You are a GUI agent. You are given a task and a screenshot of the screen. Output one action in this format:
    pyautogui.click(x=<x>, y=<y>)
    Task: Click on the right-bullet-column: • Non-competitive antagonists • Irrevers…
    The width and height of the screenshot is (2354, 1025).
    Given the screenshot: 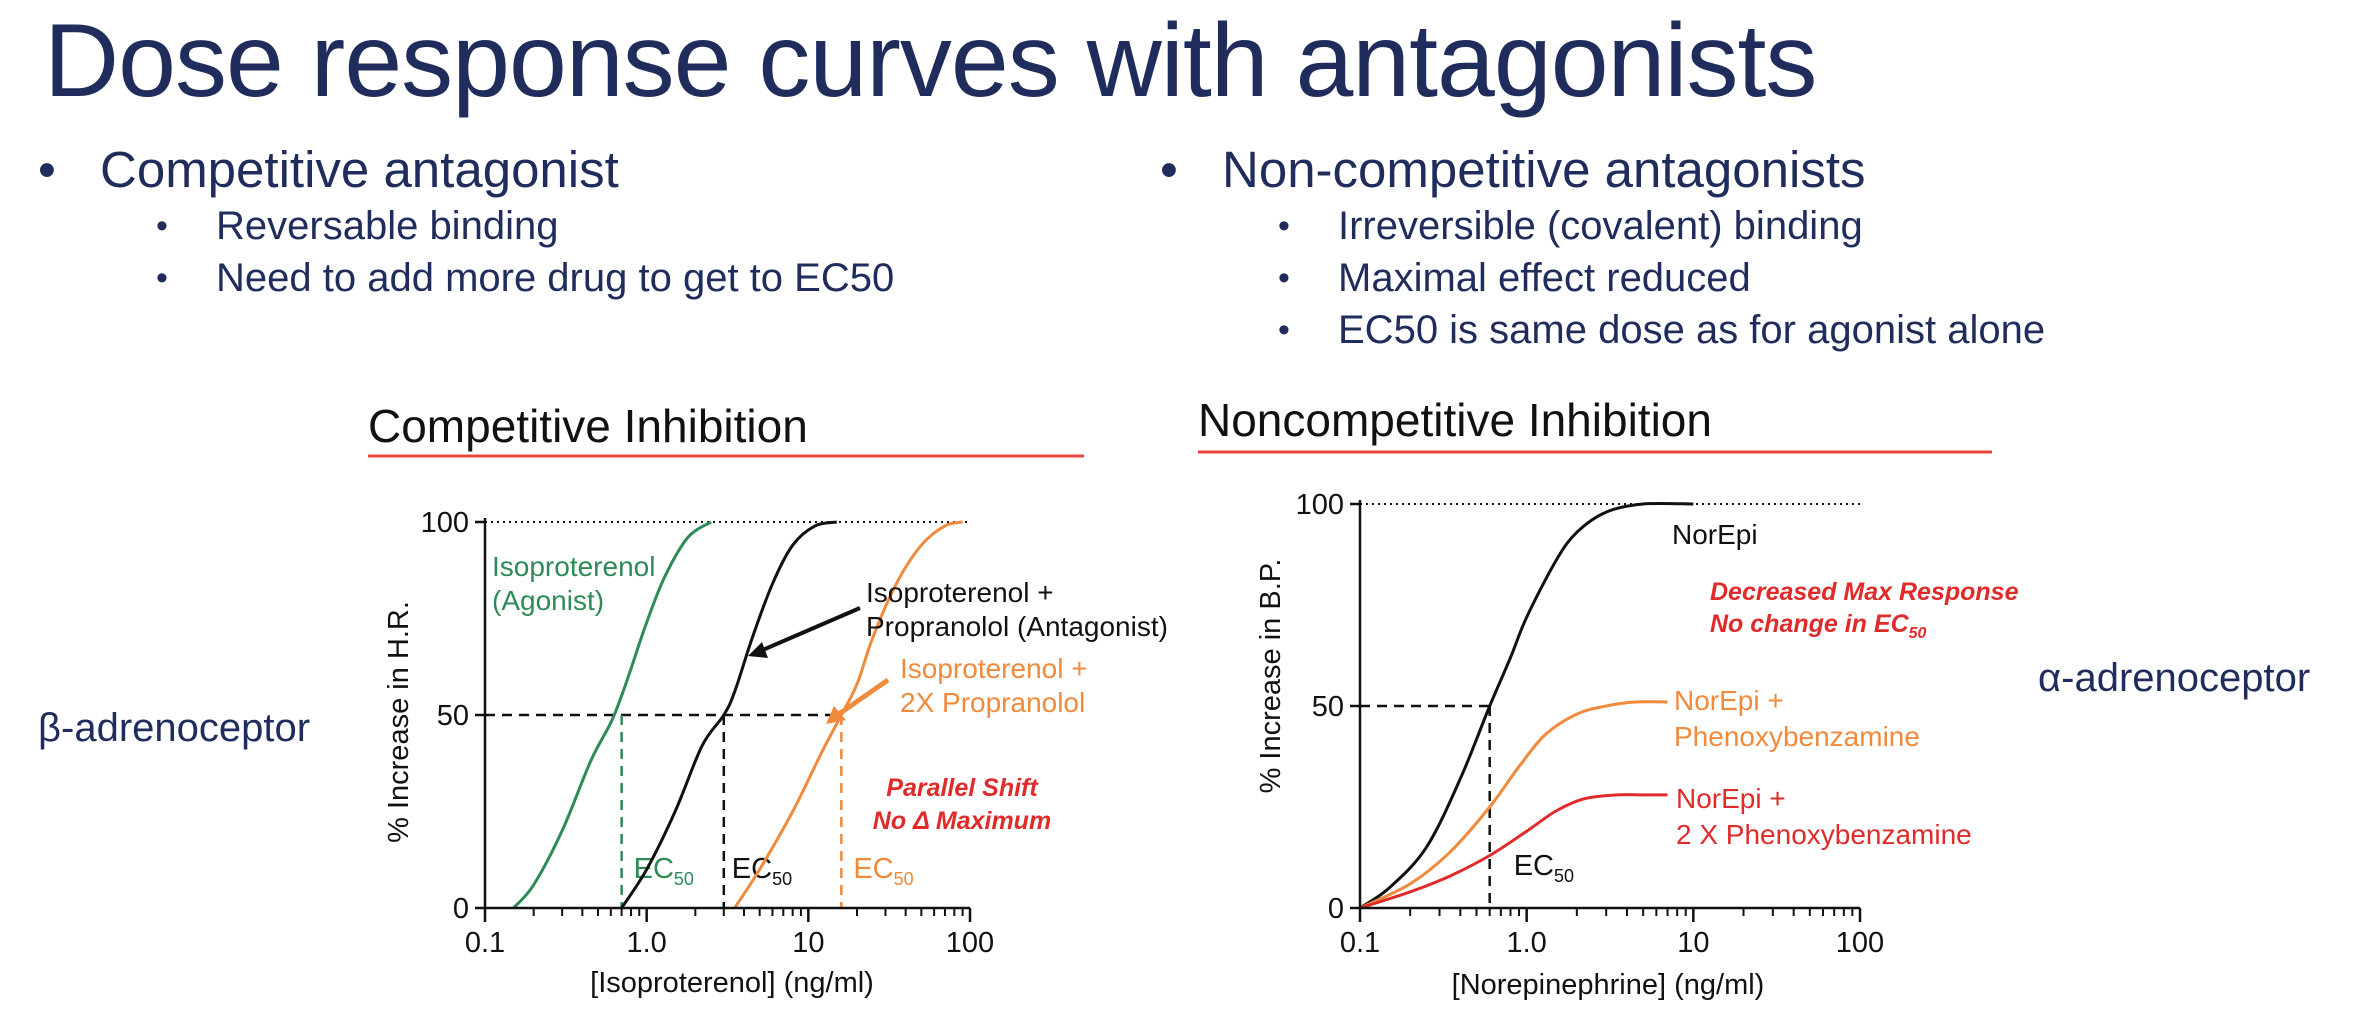 What is the action you would take?
    pyautogui.click(x=1602, y=248)
    